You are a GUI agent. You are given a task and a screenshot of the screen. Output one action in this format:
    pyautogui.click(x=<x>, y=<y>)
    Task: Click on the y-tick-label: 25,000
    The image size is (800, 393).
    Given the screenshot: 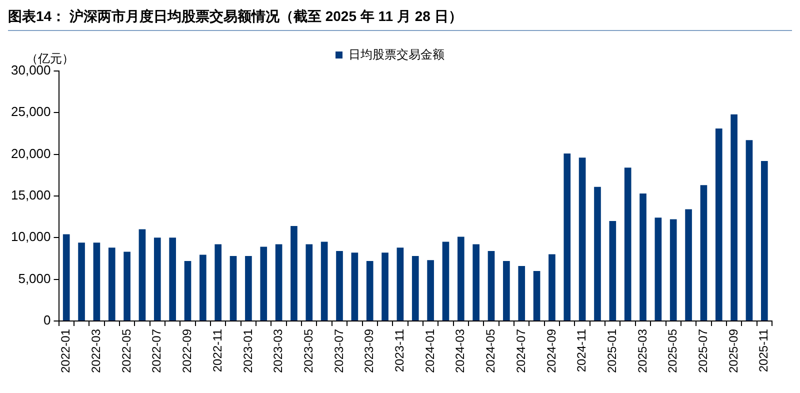 What is the action you would take?
    pyautogui.click(x=30, y=112)
    